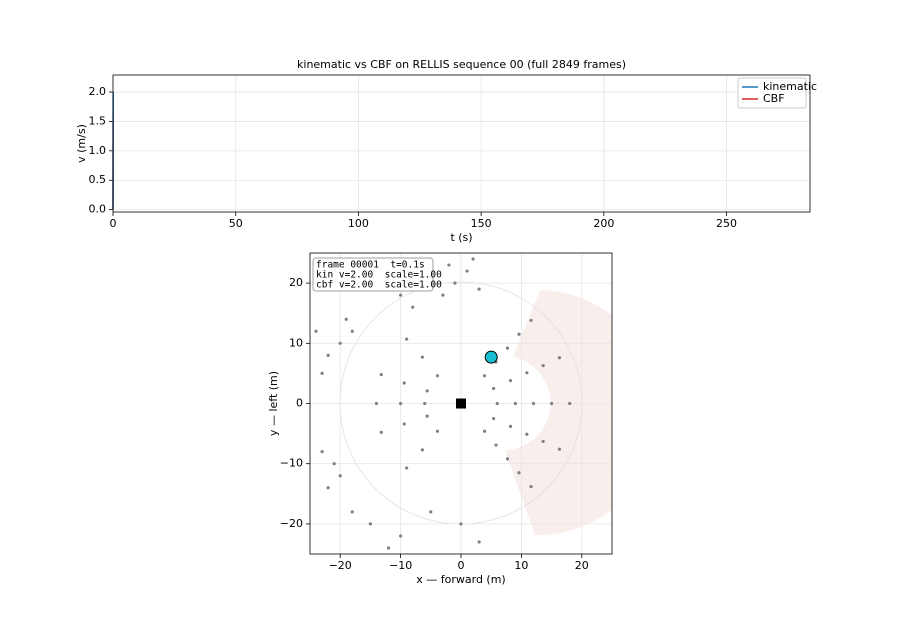 The width and height of the screenshot is (900, 623). I want to click on y-axis-label: y — left (m), so click(273, 403).